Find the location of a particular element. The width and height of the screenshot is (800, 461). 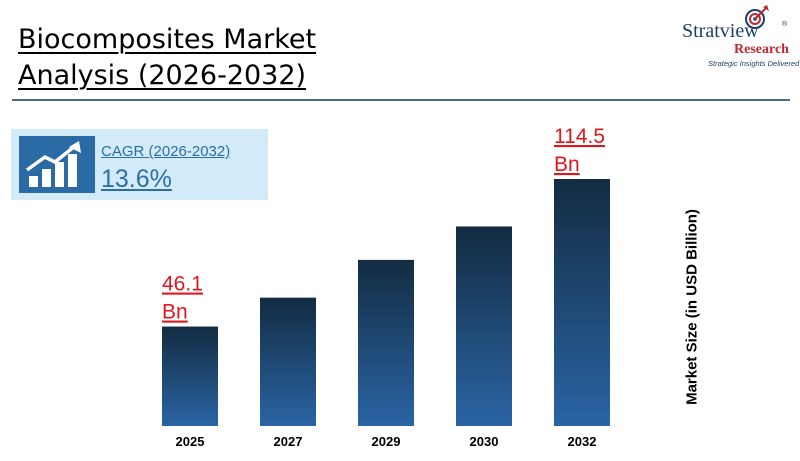

target-arrow-icon is located at coordinates (757, 17).